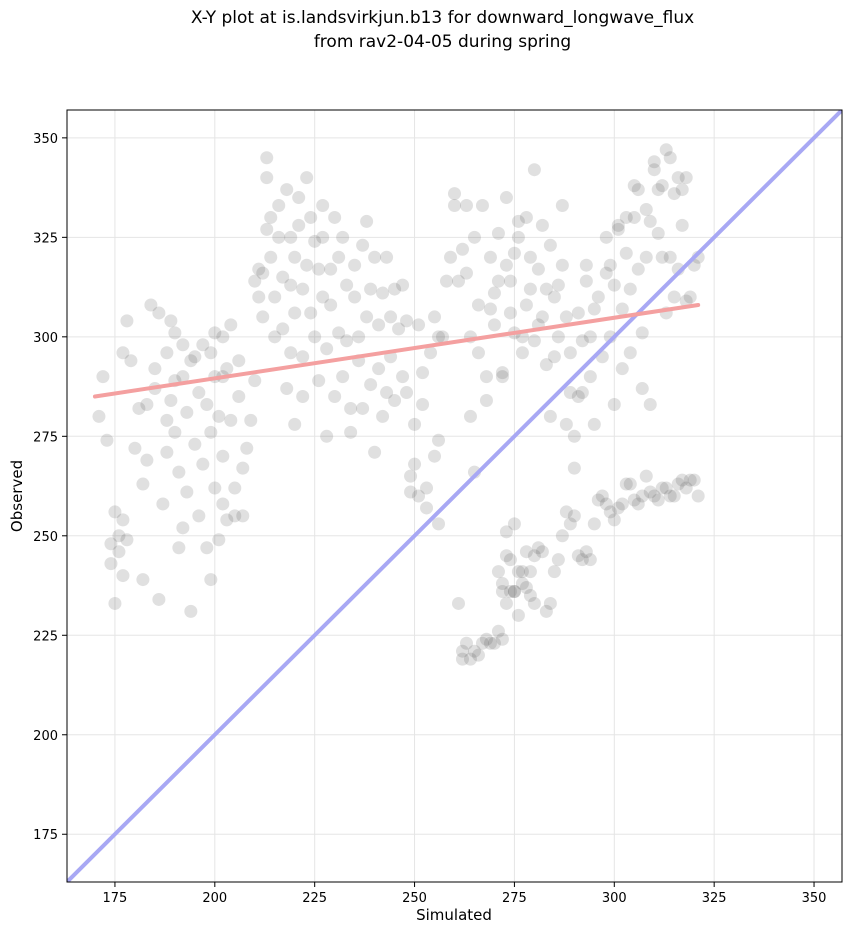  Describe the element at coordinates (214, 898) in the screenshot. I see `x-tick-label: 200` at that location.